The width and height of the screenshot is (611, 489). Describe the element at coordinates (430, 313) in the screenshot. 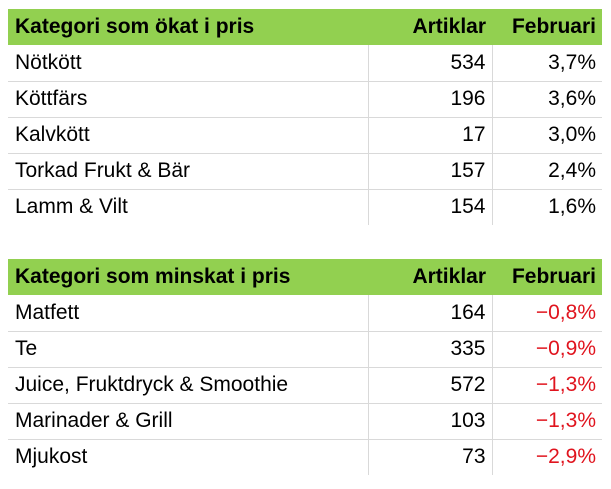

I see `articles-cell: 164` at that location.